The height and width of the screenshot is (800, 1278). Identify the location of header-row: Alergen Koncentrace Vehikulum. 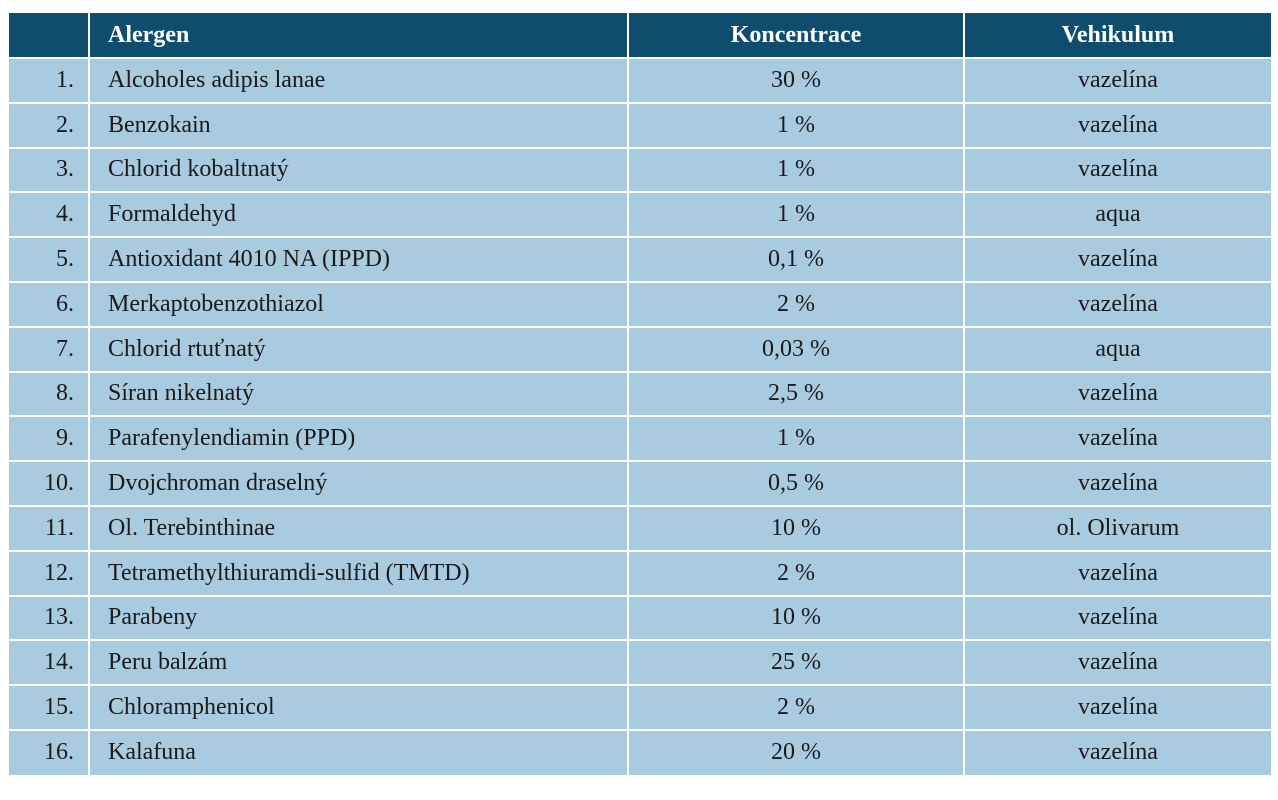
(640, 35).